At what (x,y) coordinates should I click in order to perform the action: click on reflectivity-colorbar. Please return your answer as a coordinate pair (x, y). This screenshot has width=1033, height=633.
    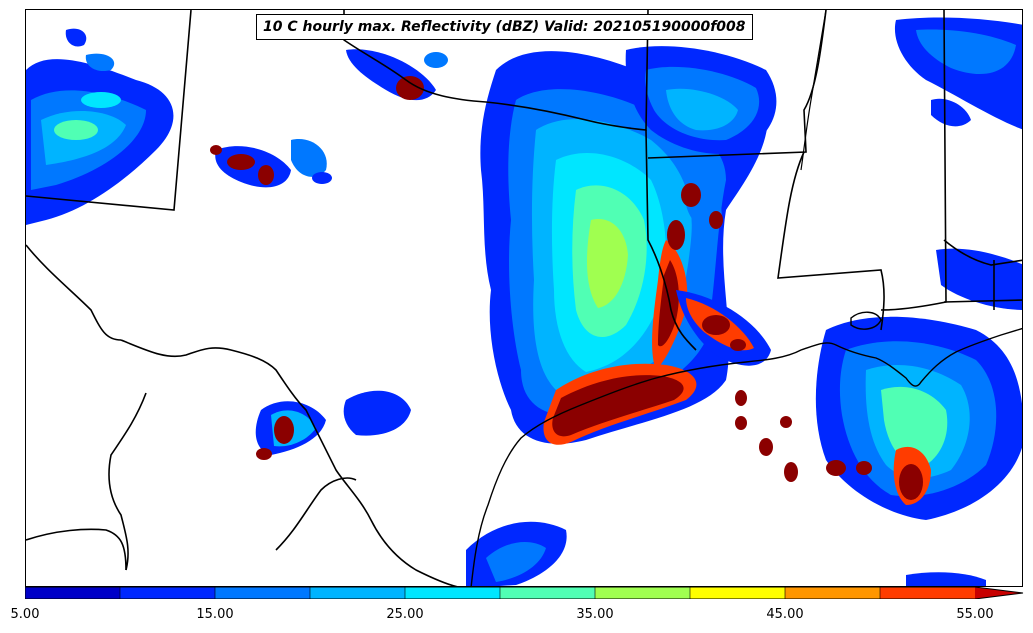
    Looking at the image, I should click on (524, 593).